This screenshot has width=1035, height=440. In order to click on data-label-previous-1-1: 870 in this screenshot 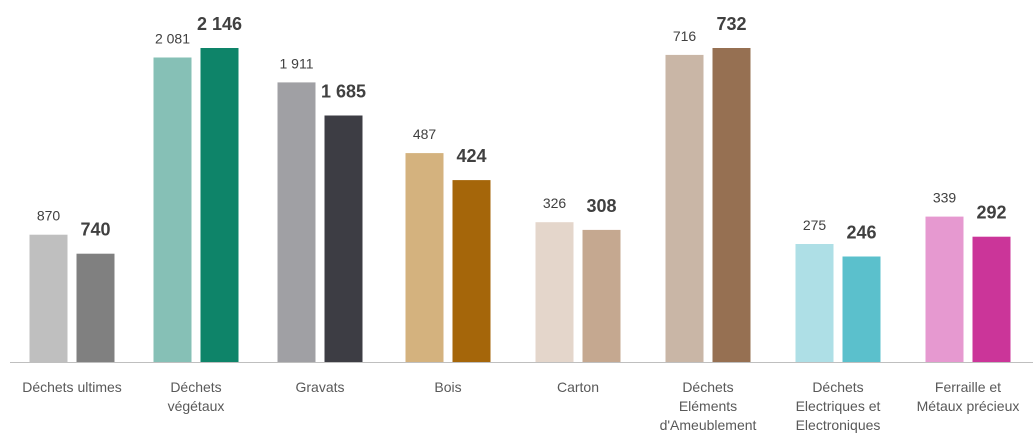, I will do `click(49, 216)`.